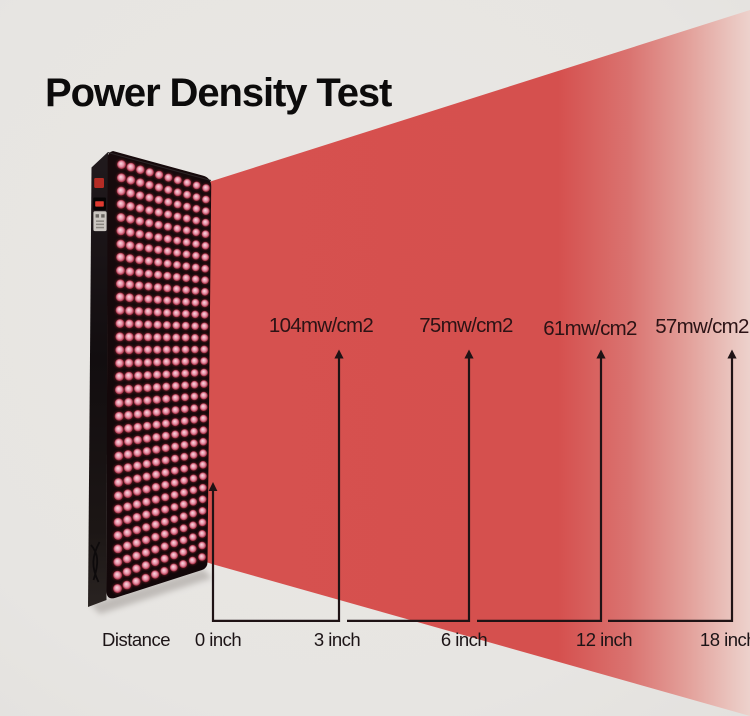  What do you see at coordinates (604, 639) in the screenshot?
I see `svg-text: 12 inch` at bounding box center [604, 639].